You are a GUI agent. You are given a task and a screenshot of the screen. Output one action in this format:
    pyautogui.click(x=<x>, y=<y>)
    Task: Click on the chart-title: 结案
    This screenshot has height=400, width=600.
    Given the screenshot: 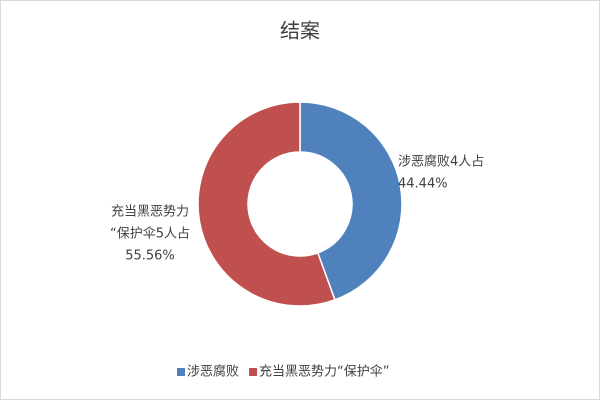 What is the action you would take?
    pyautogui.click(x=300, y=31)
    